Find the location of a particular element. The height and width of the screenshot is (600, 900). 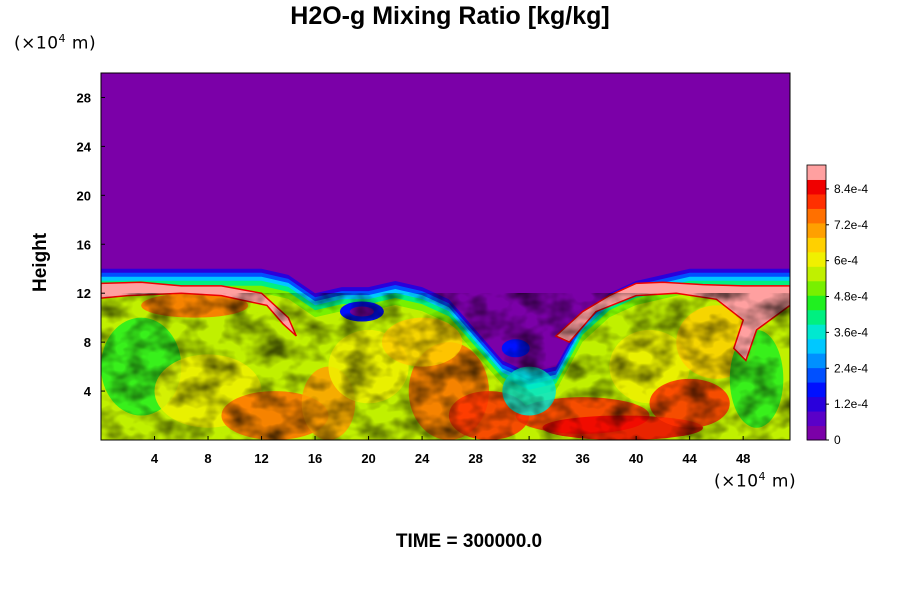

y-tick-label: 24 is located at coordinates (84, 146).